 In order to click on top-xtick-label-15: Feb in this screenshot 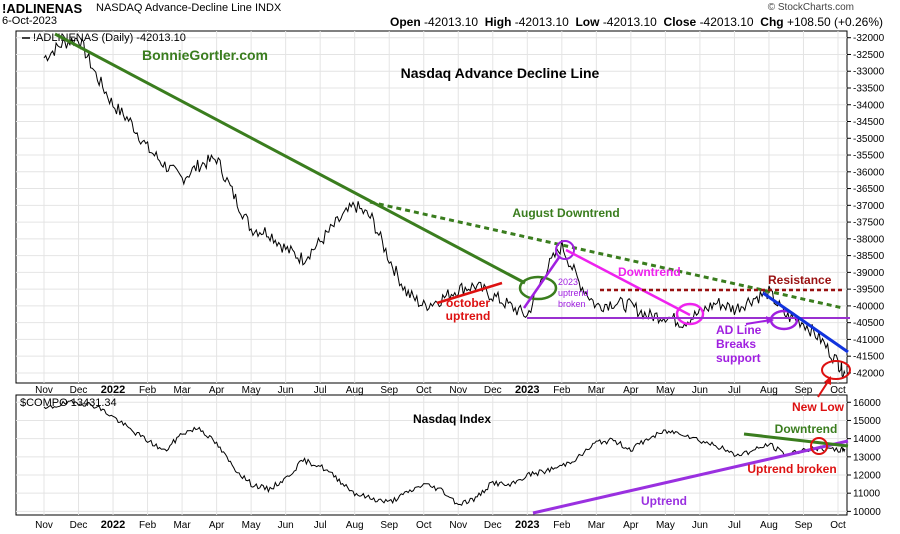, I will do `click(562, 390)`.